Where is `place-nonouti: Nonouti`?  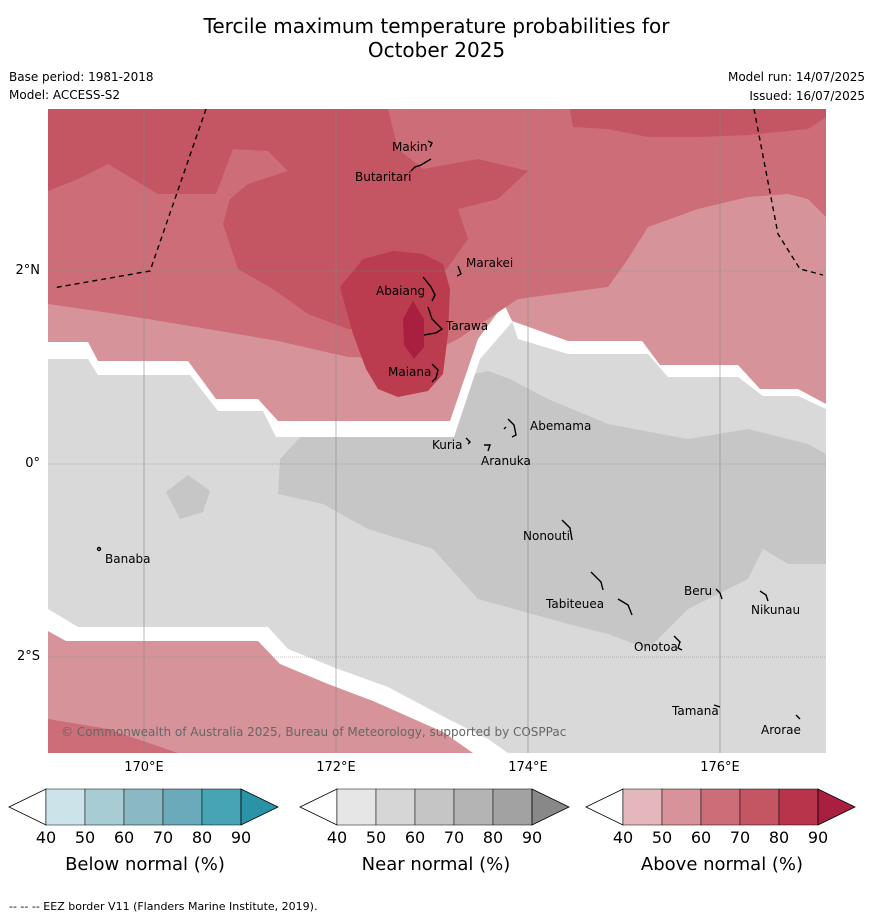 place-nonouti: Nonouti is located at coordinates (546, 536).